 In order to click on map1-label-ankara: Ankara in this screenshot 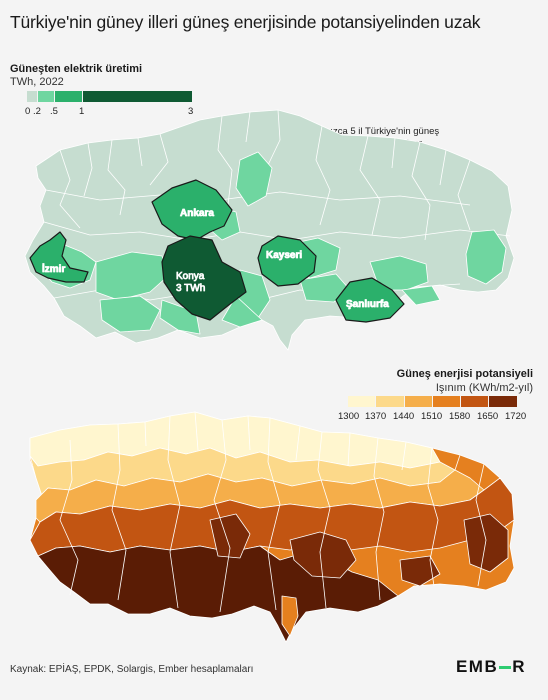, I will do `click(197, 213)`.